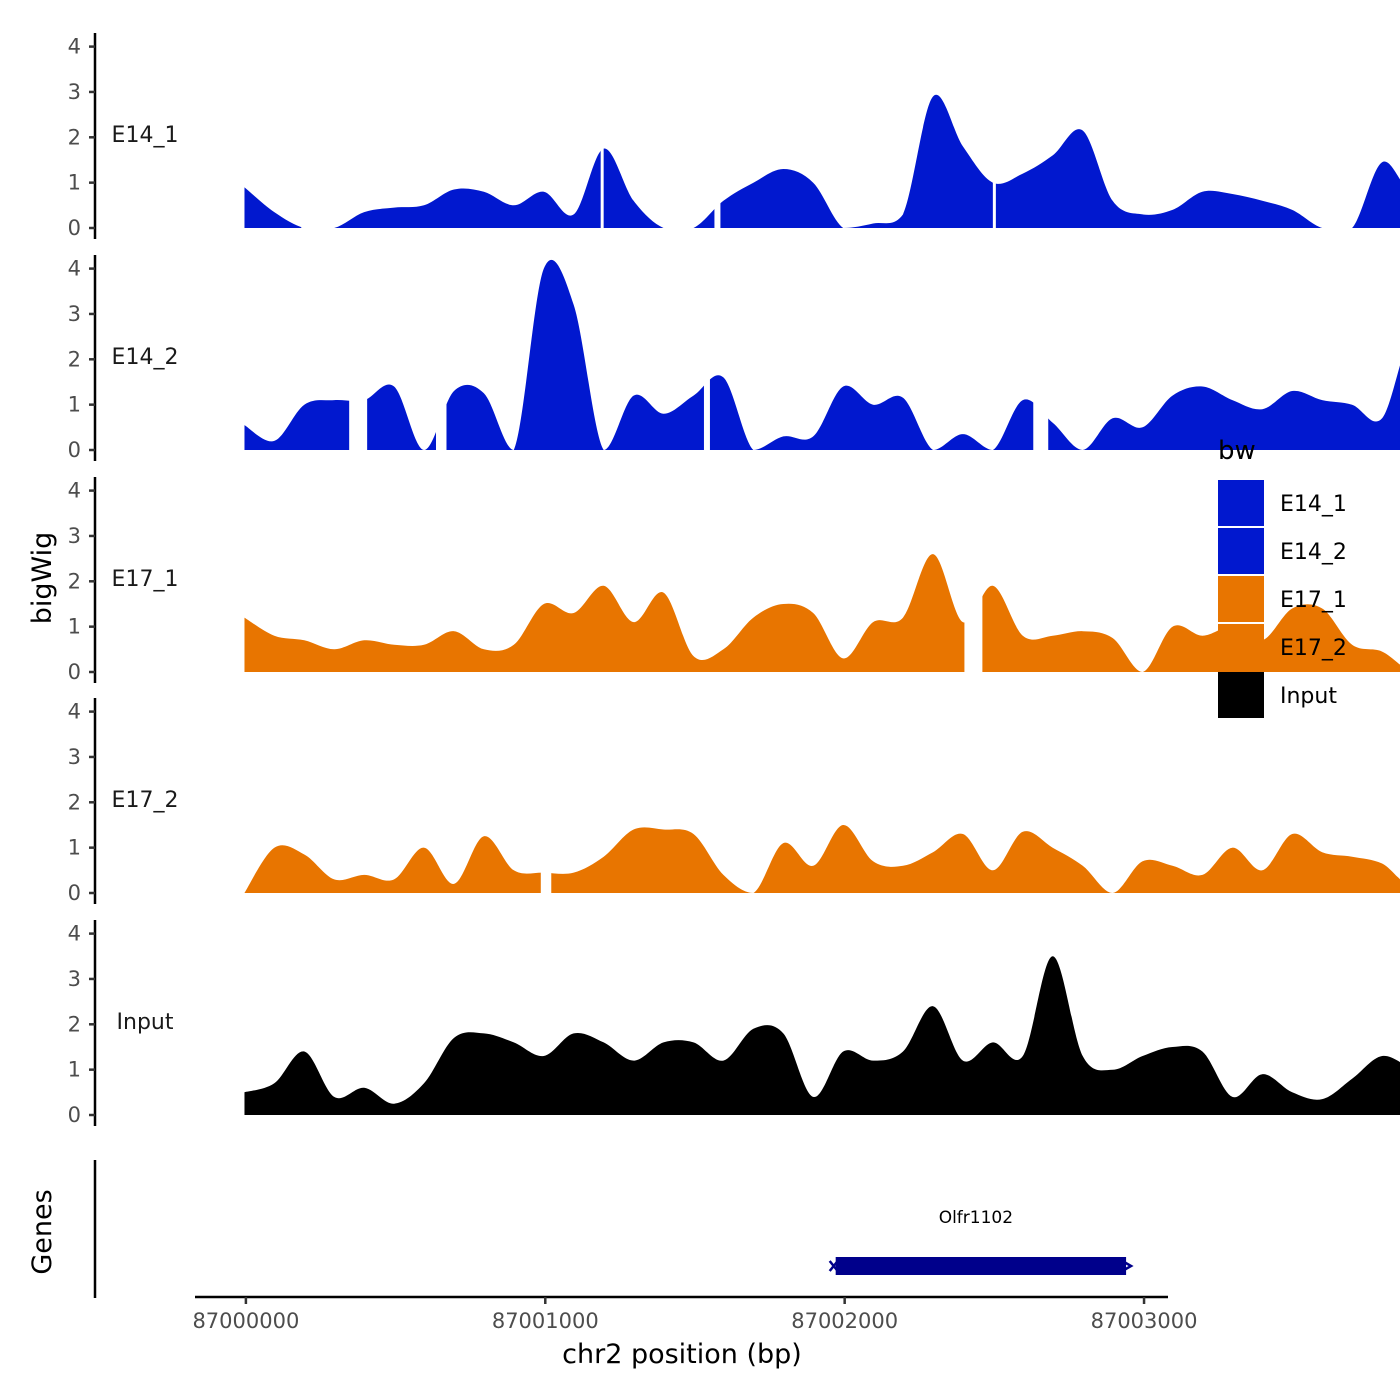 Image resolution: width=1400 pixels, height=1400 pixels. Describe the element at coordinates (1313, 552) in the screenshot. I see `legend-label: E14_2` at that location.